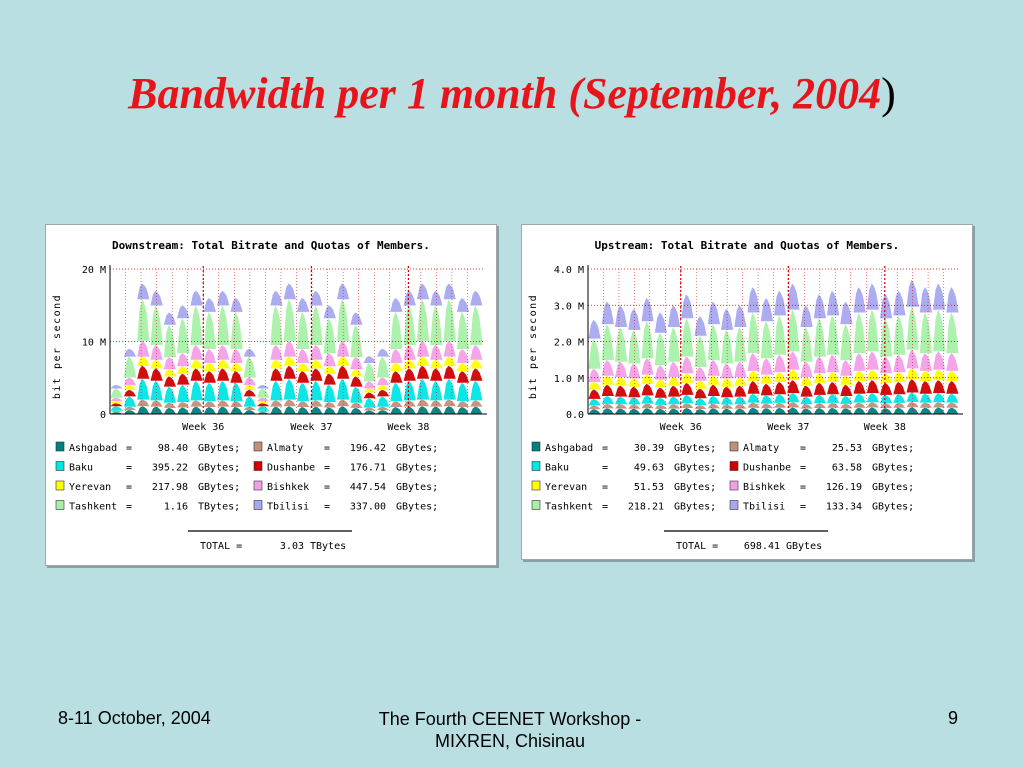  I want to click on upstream-xtick-0: Week 36, so click(681, 427).